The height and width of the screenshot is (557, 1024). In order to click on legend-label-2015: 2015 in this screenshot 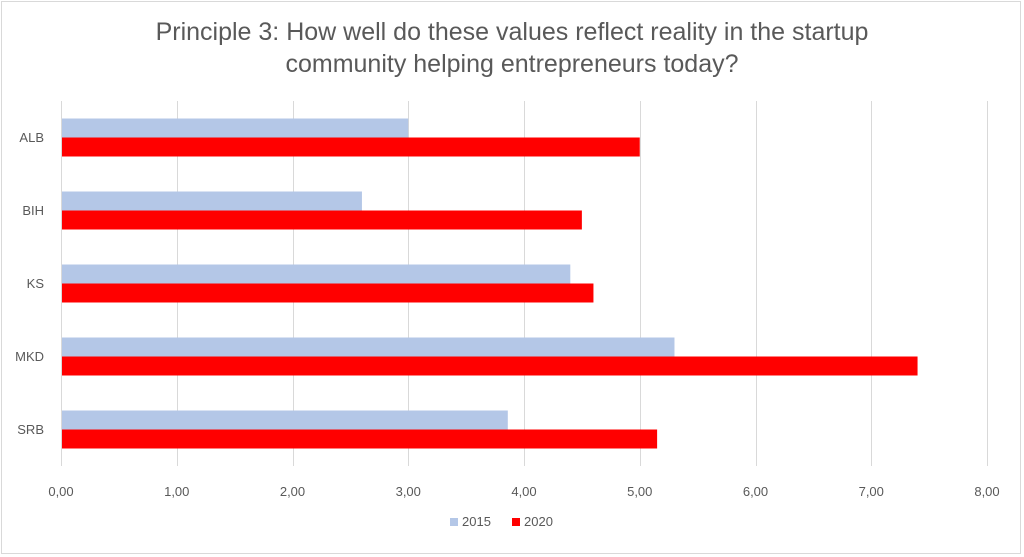, I will do `click(476, 521)`.